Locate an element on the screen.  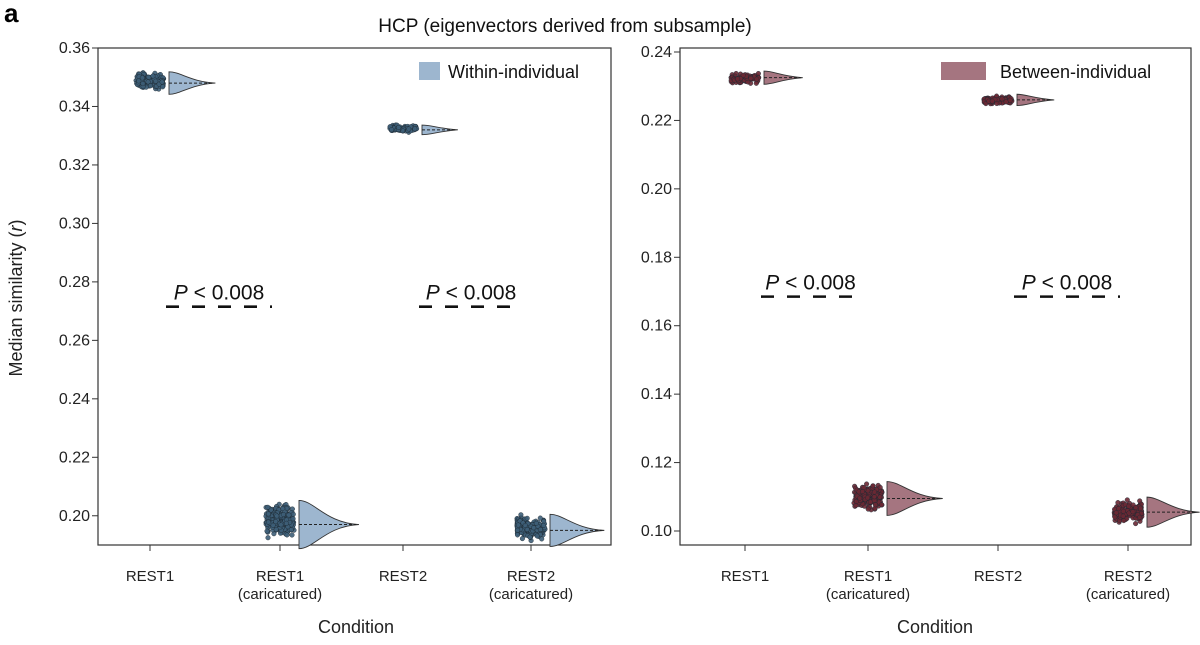
y-tick-label: 0.32 is located at coordinates (74, 165).